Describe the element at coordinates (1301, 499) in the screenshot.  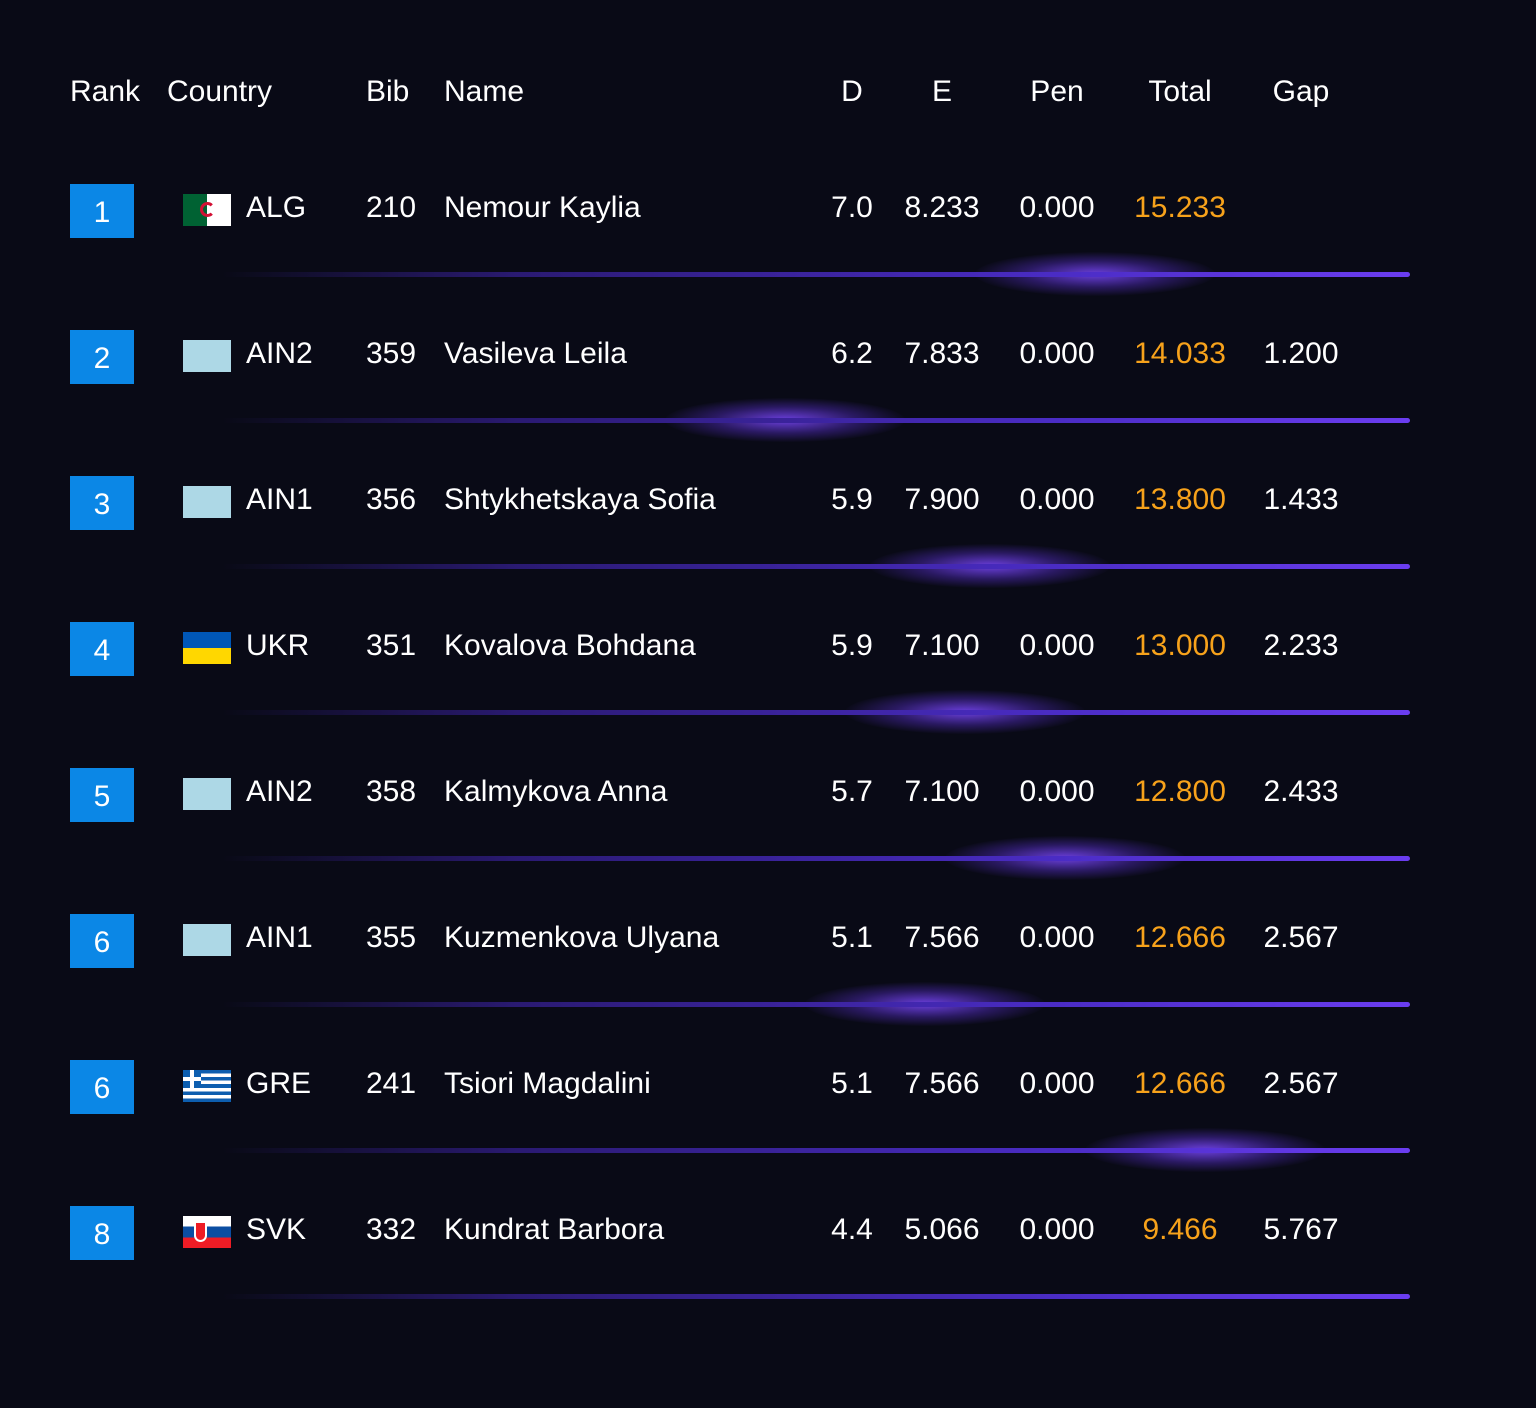
I see `gap-value: 1.433` at that location.